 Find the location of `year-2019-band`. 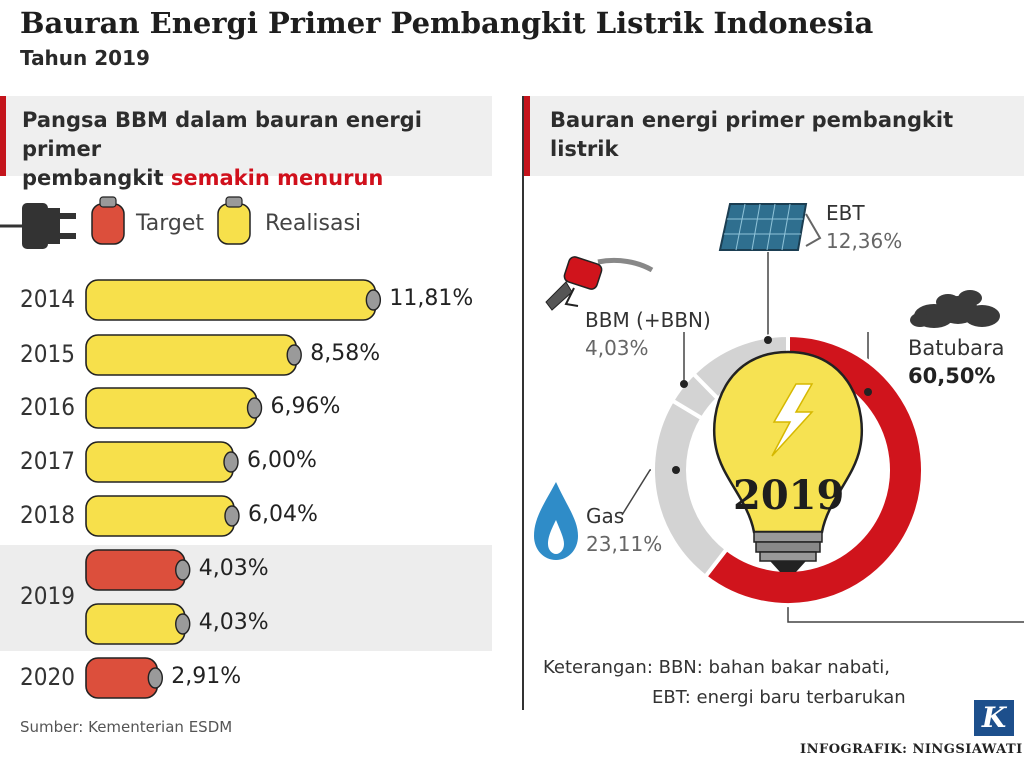

year-2019-band is located at coordinates (246, 598).